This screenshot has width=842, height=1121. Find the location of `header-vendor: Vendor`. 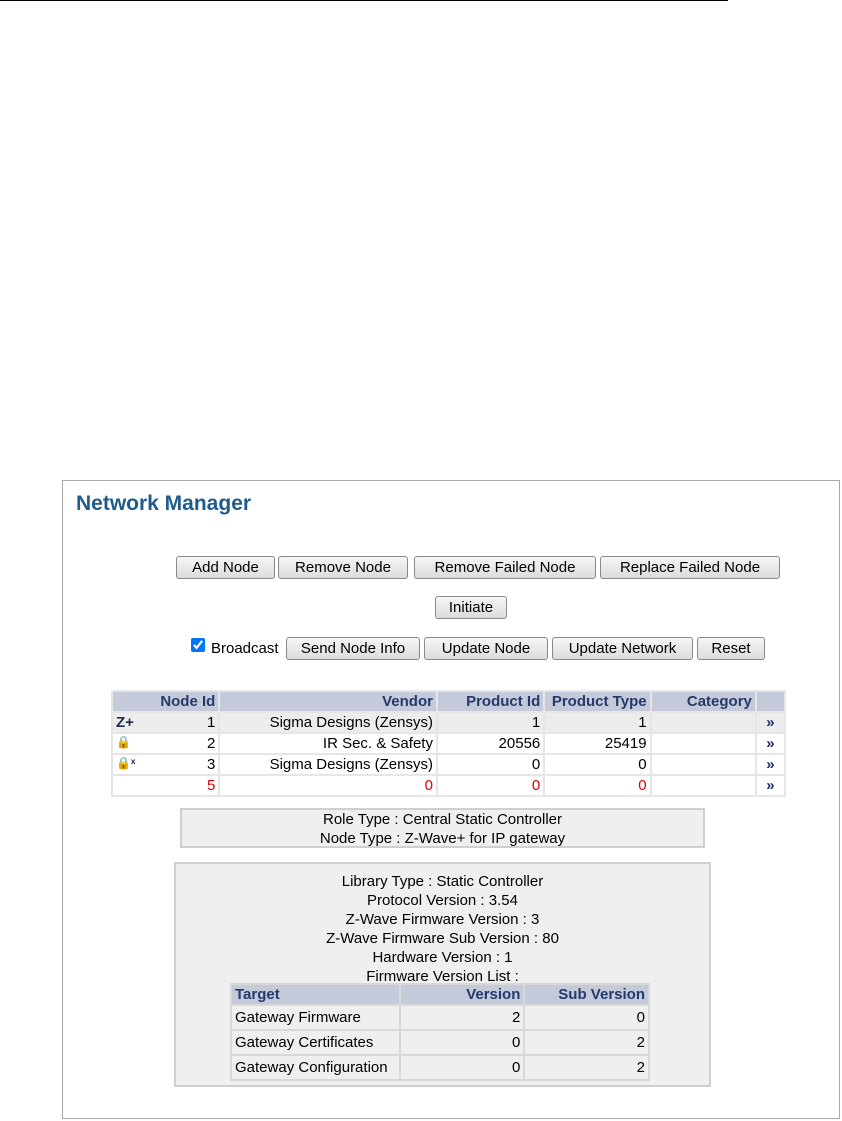

header-vendor: Vendor is located at coordinates (328, 701).